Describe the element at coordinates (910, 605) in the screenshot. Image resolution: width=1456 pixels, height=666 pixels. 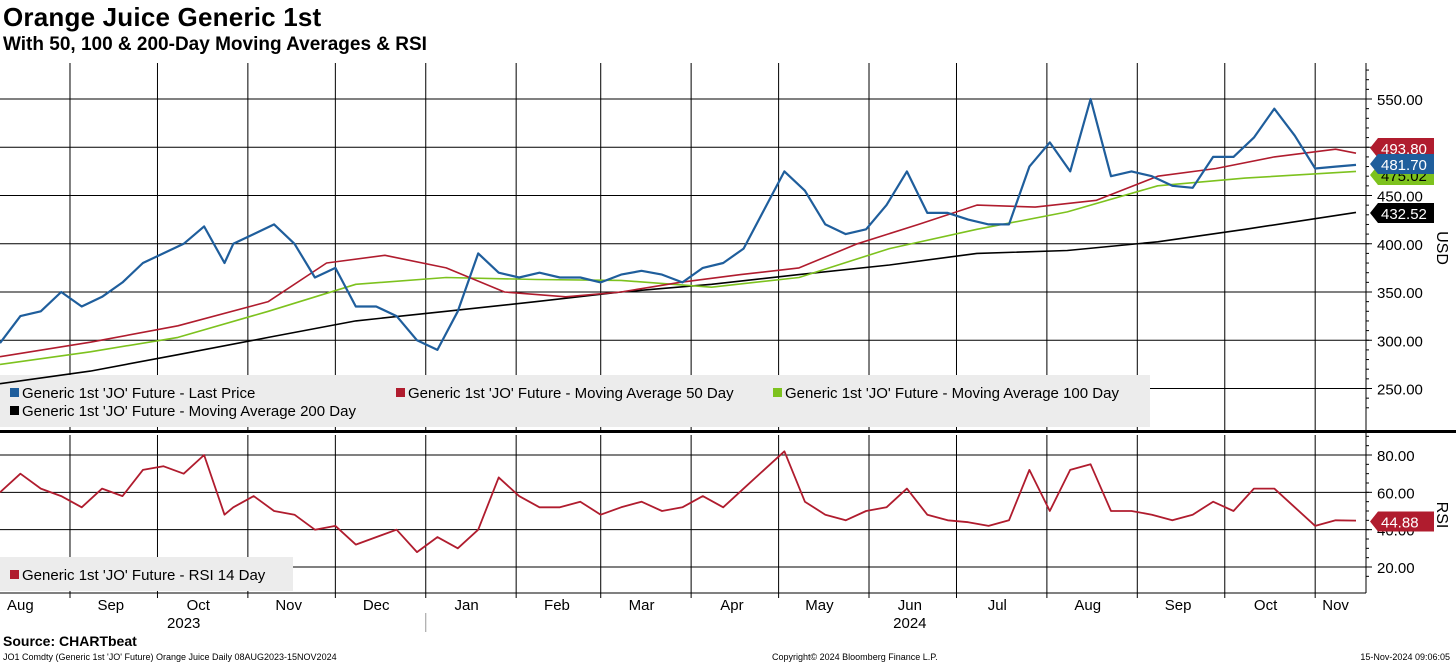
I see `month-label: Jun` at that location.